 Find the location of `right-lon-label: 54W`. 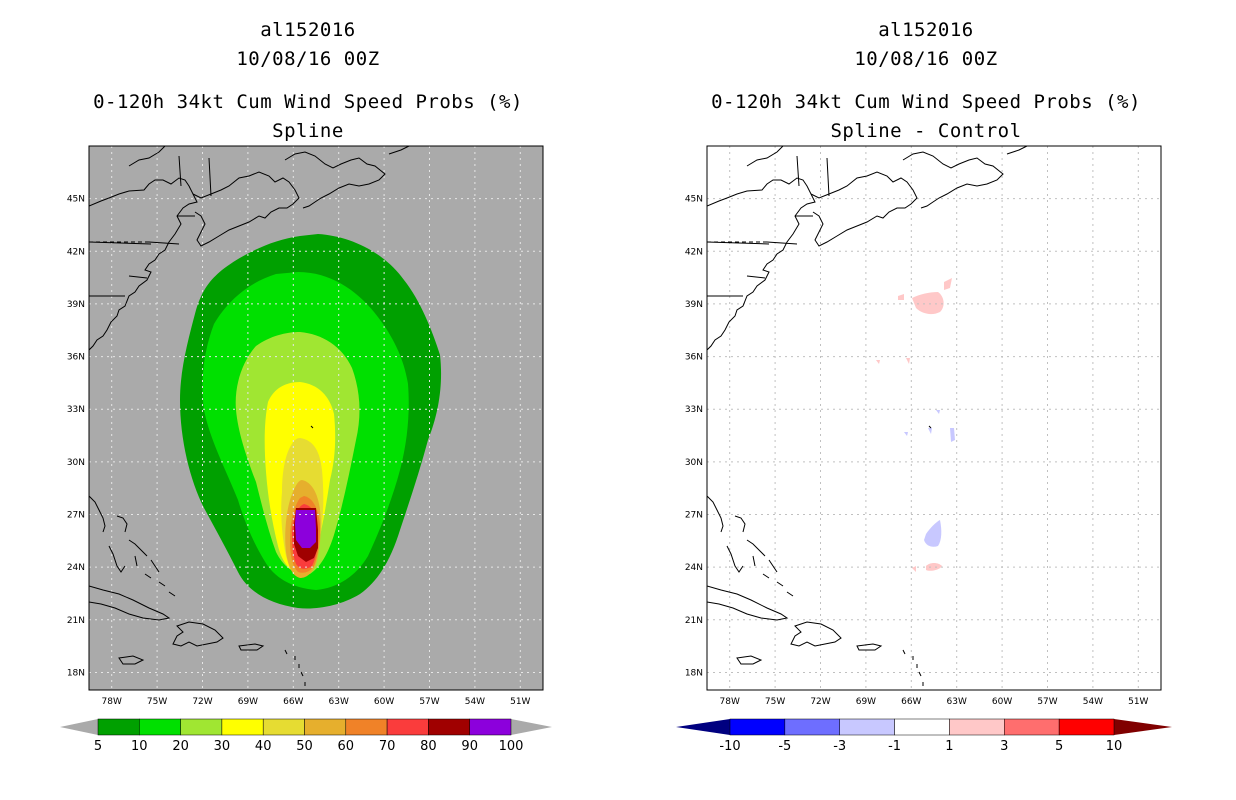

right-lon-label: 54W is located at coordinates (1093, 702).